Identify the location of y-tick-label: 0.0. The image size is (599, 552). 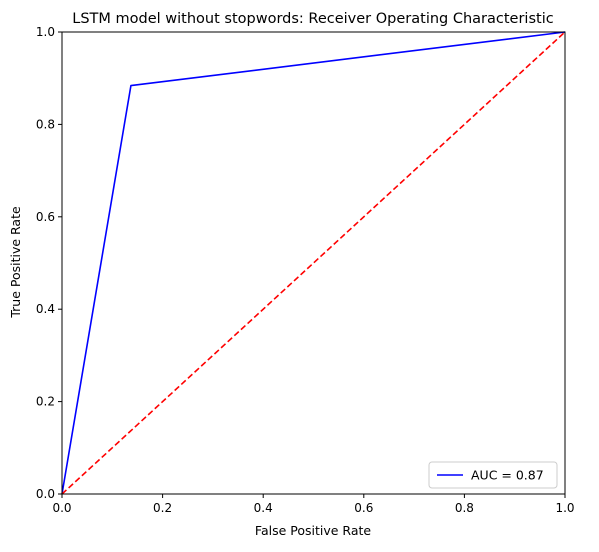
(45, 494).